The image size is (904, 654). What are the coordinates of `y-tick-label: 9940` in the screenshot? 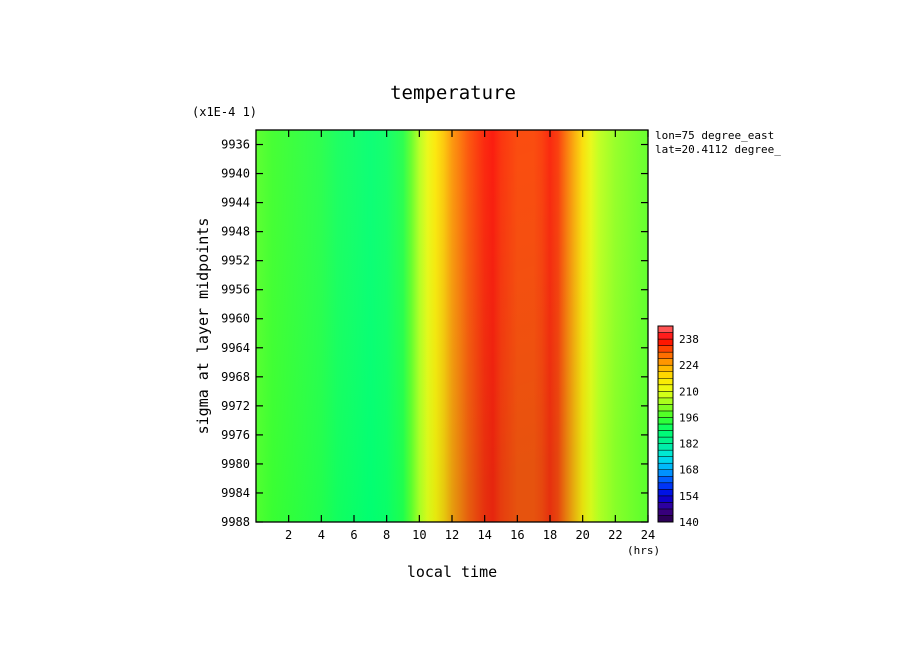 It's located at (235, 174).